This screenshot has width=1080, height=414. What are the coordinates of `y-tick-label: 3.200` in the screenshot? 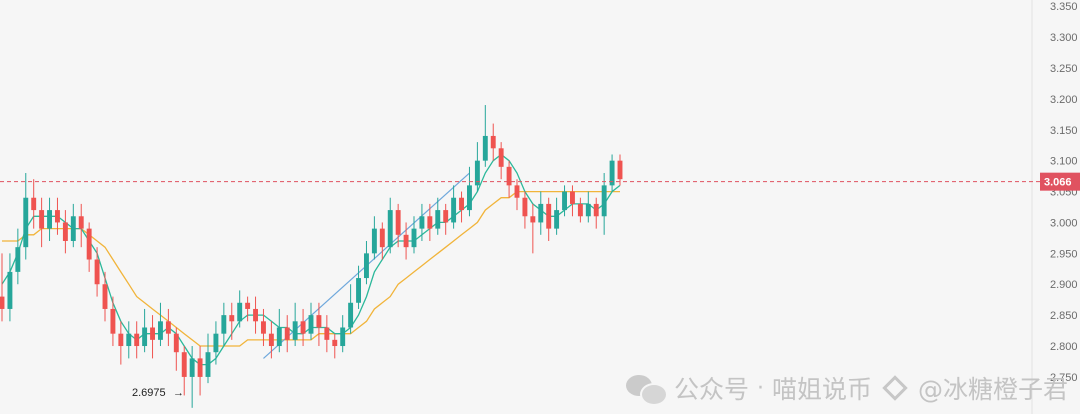 It's located at (1064, 100).